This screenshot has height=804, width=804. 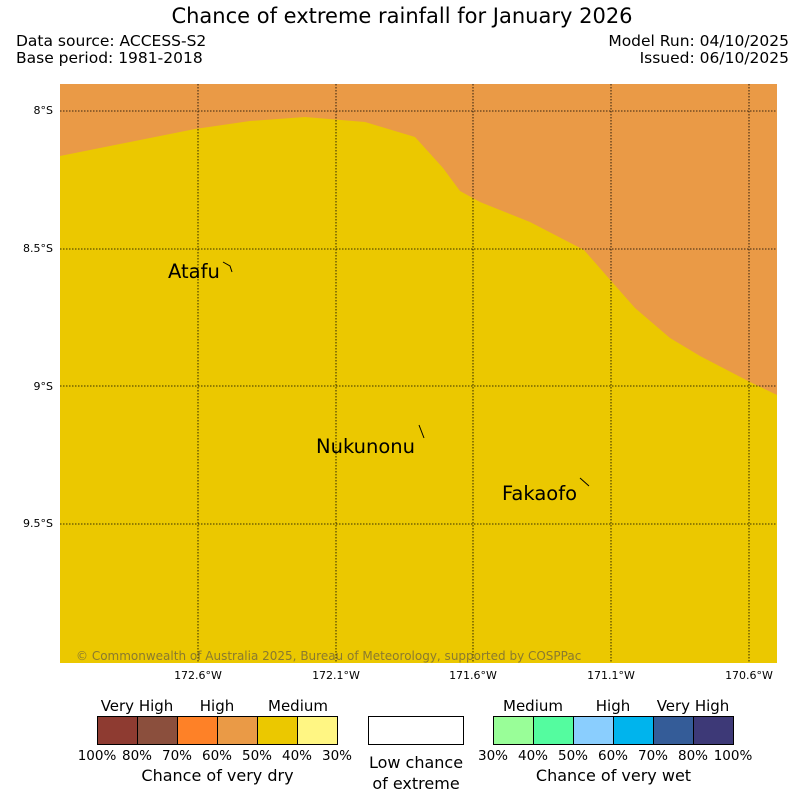 What do you see at coordinates (336, 675) in the screenshot?
I see `lon-tick-label: 172.1°W` at bounding box center [336, 675].